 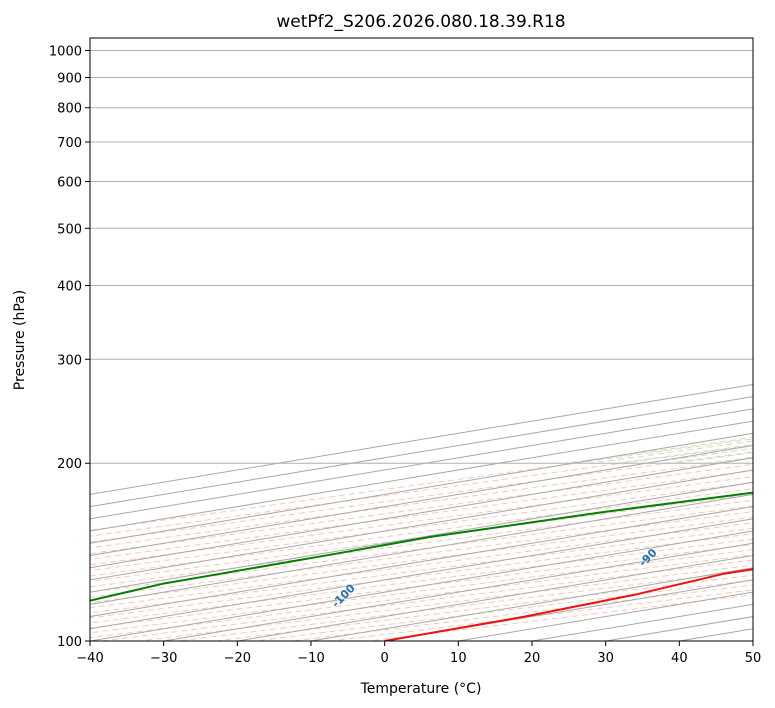 I want to click on moist-adiabats, so click(x=659, y=450).